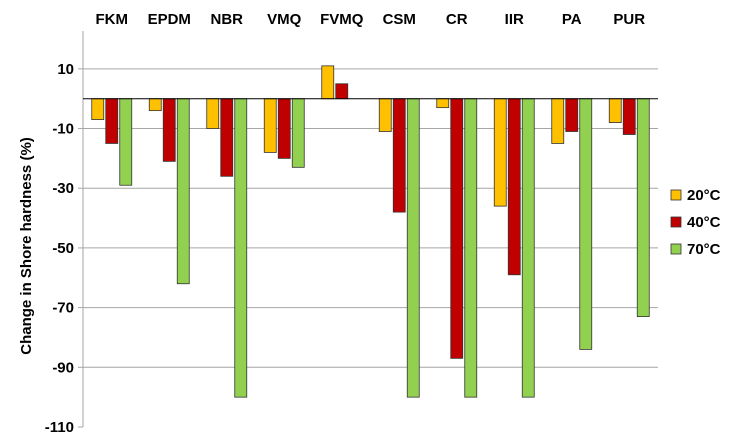 Image resolution: width=738 pixels, height=440 pixels. I want to click on y-tick-label: 10, so click(65, 69).